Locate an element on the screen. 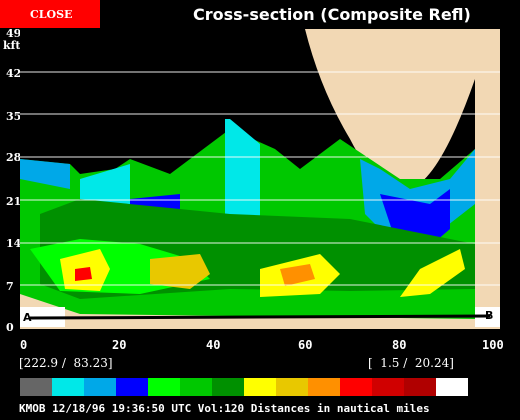  start-point-readout: [222.9 / 83.23] is located at coordinates (66, 363).